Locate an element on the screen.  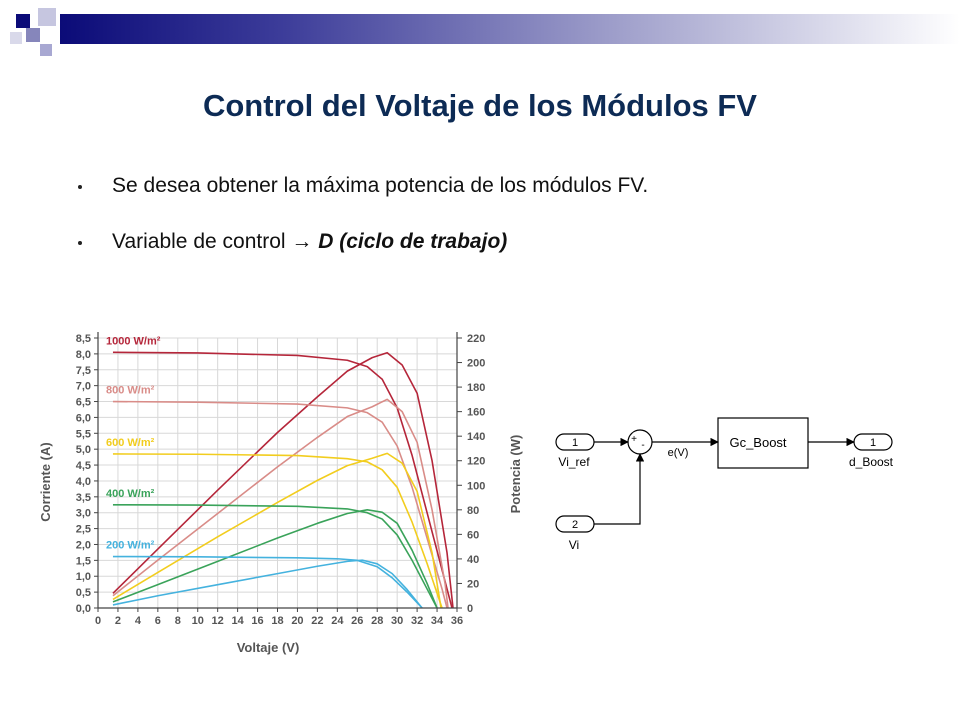
y2-tick-label: 80 is located at coordinates (473, 511).